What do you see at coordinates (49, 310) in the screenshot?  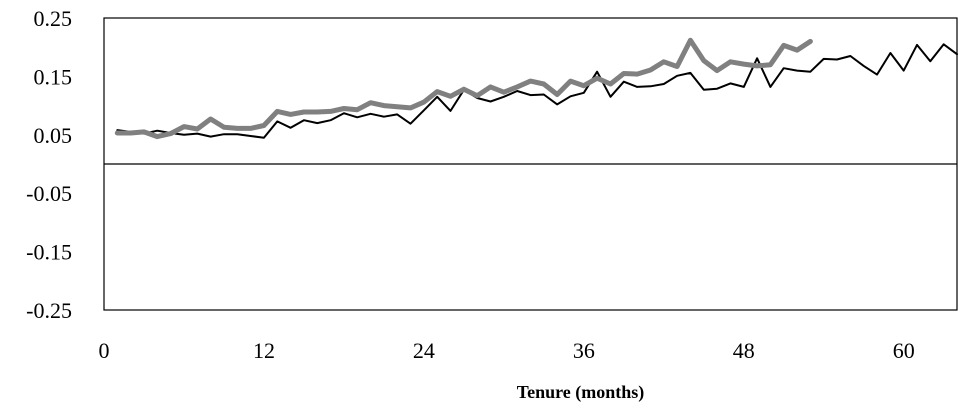 I see `y-tick-label: -0.25` at bounding box center [49, 310].